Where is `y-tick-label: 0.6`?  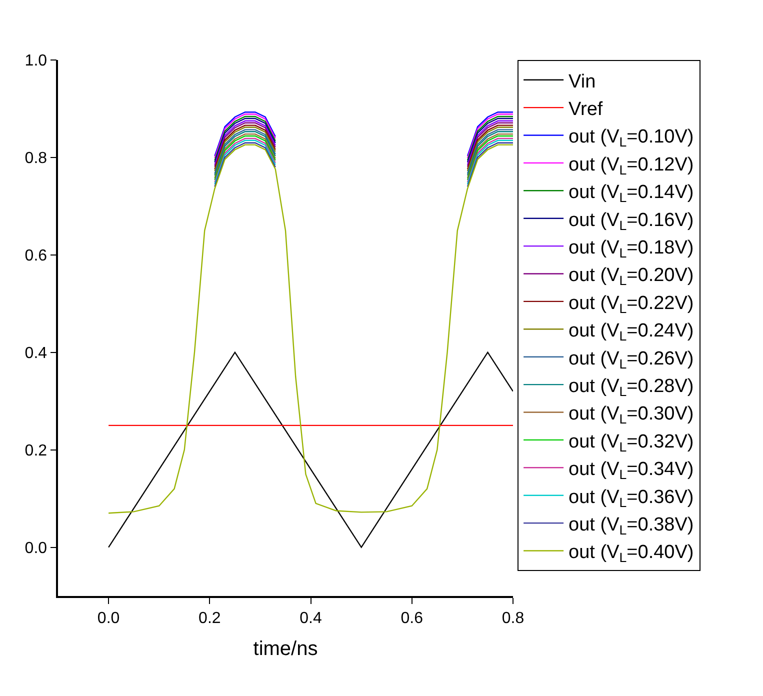
y-tick-label: 0.6 is located at coordinates (36, 256).